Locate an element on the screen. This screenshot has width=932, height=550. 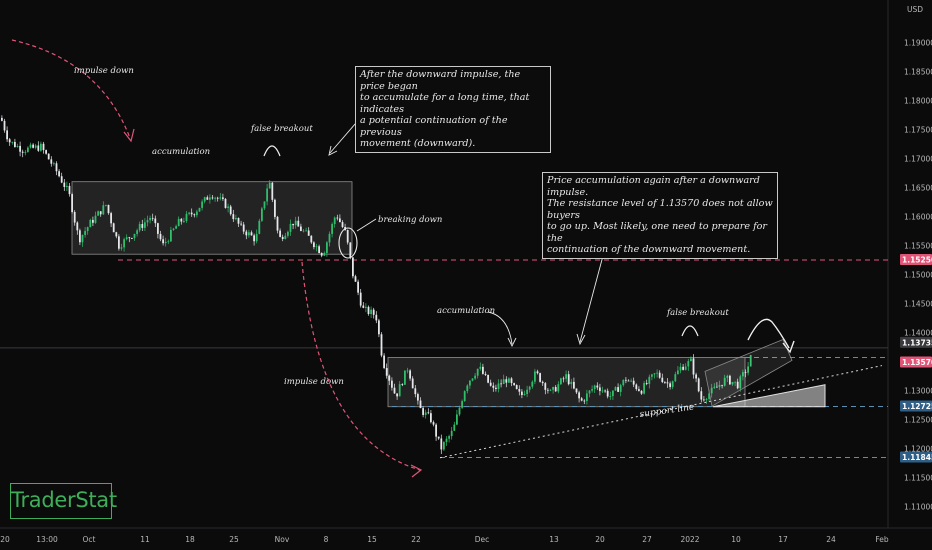
impulse-arrow-bottom is located at coordinates (416, 471).